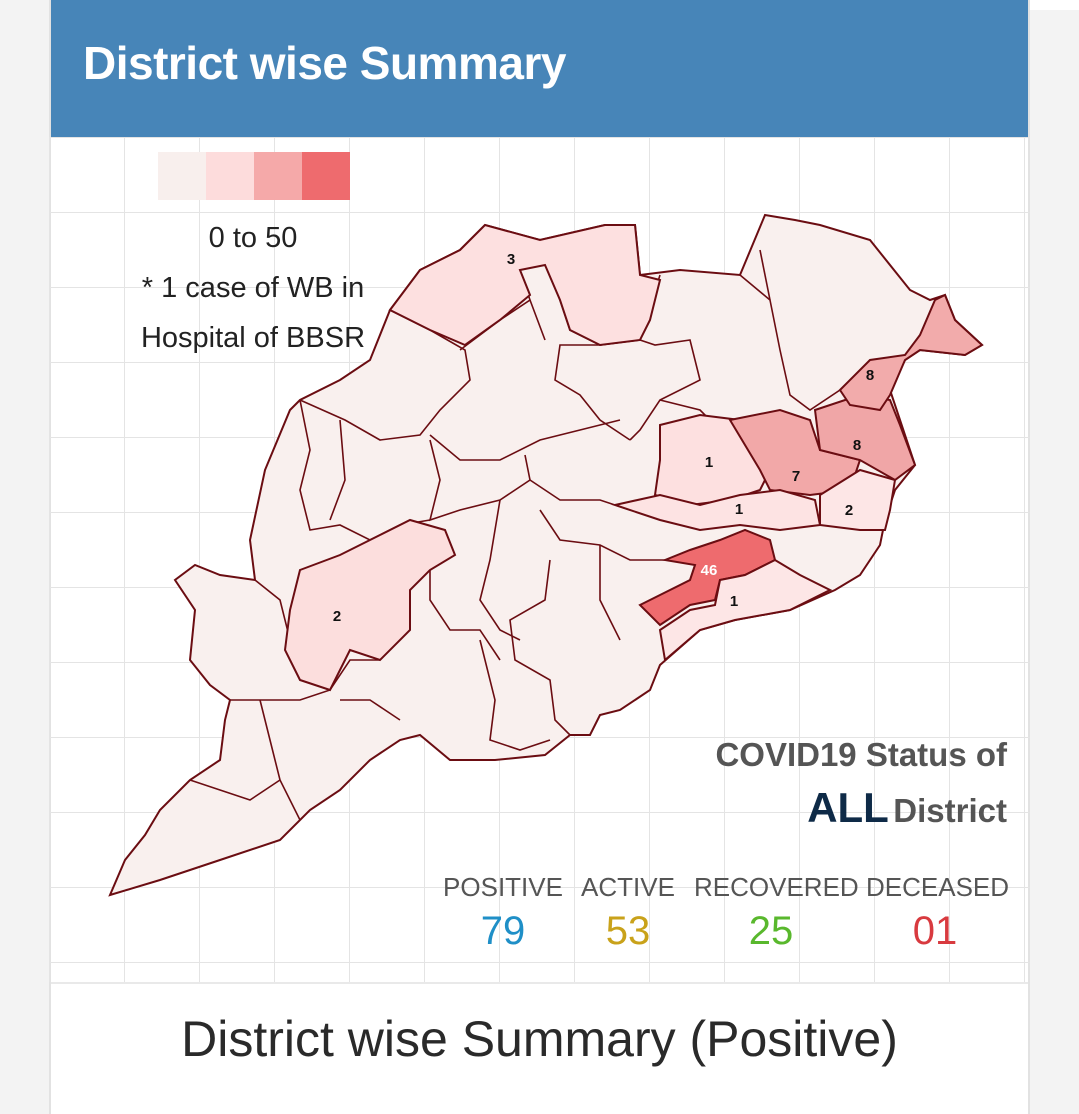  I want to click on stat-positive-label: POSITIVE, so click(503, 887).